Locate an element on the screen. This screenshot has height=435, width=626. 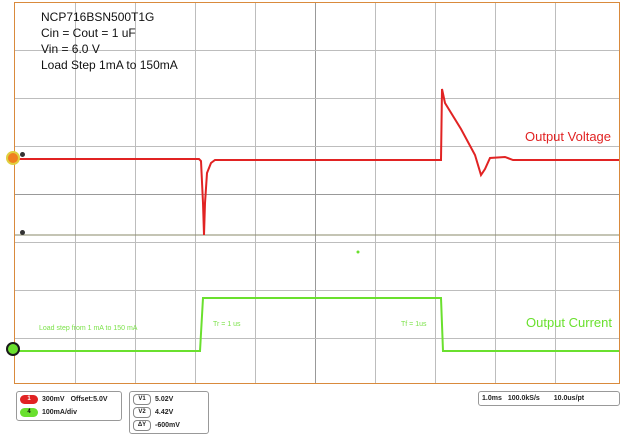
fall-time-note: Tf = 1us is located at coordinates (414, 324).